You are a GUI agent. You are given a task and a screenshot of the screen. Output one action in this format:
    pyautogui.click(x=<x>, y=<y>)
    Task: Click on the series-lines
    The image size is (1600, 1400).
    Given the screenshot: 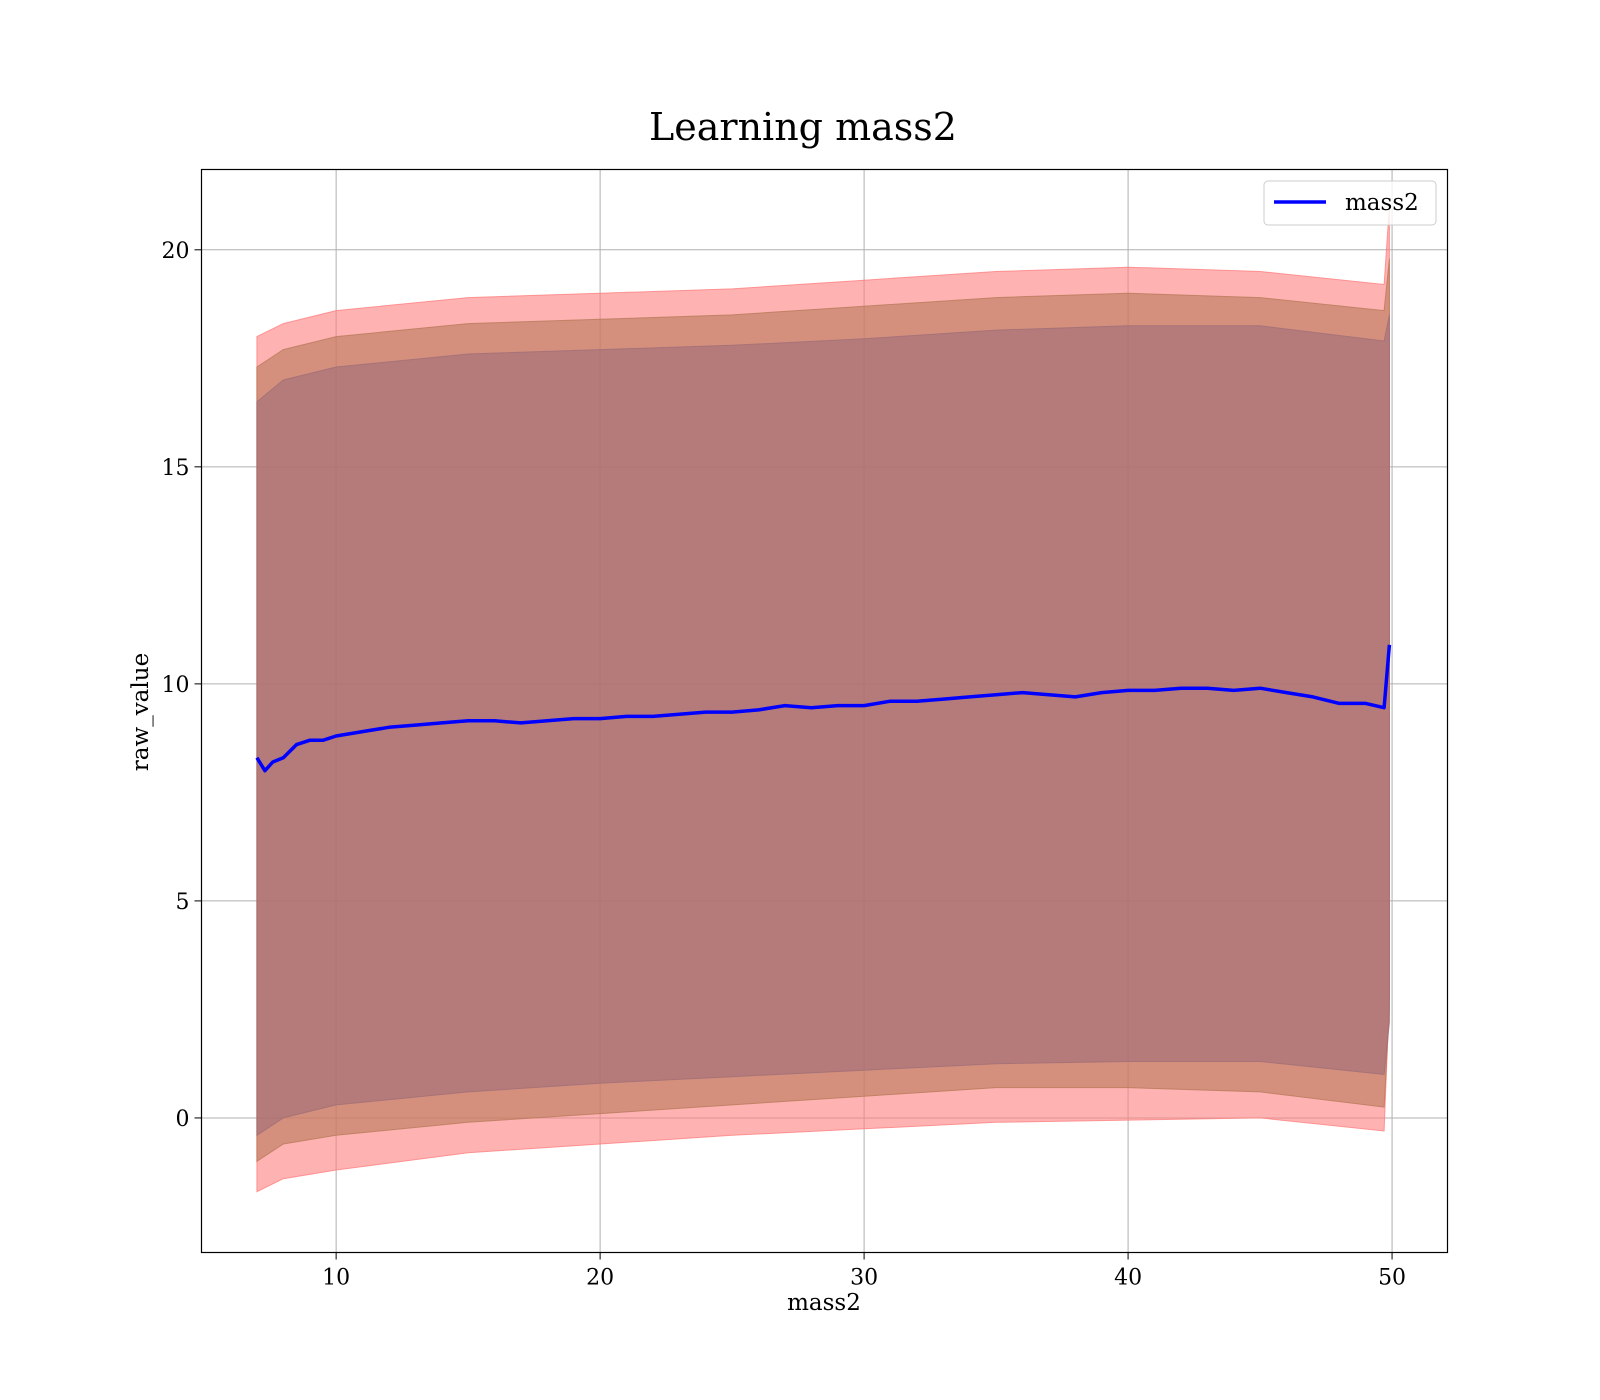 What is the action you would take?
    pyautogui.click(x=823, y=708)
    